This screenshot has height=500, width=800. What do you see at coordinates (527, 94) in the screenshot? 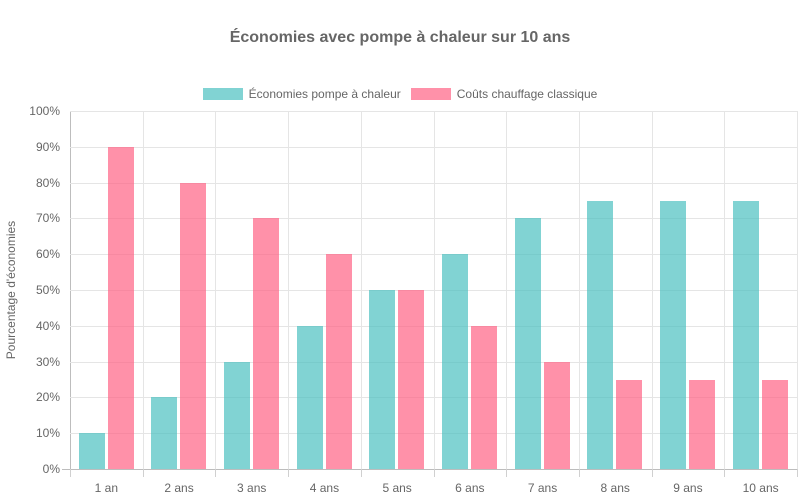
I see `legend-label: Coûts chauffage classique` at bounding box center [527, 94].